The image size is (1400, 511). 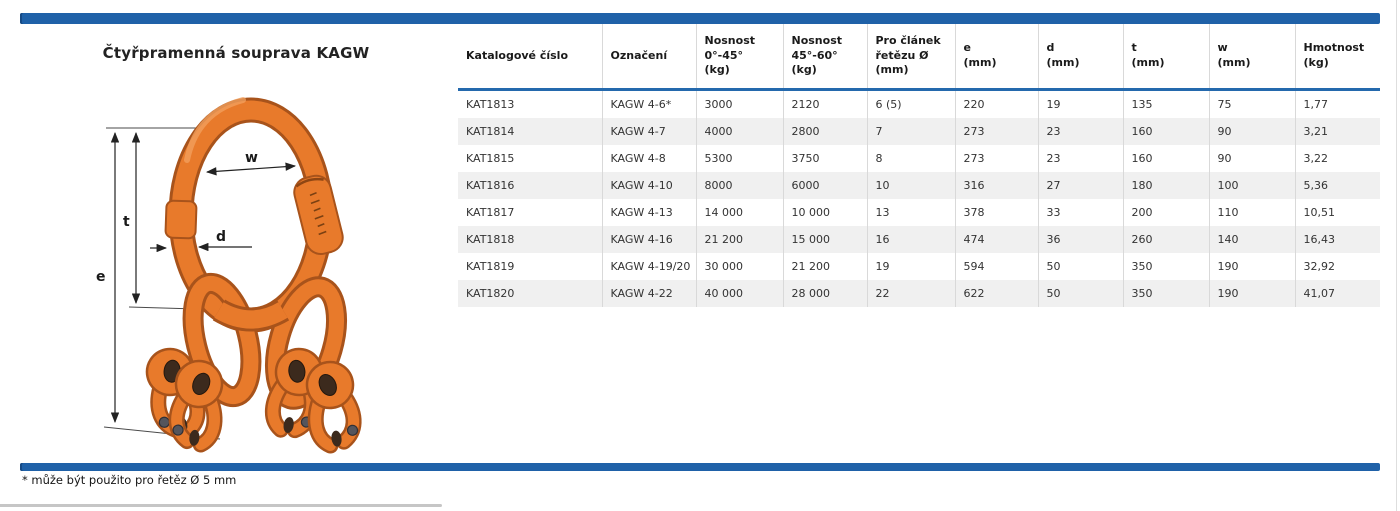 I want to click on table-cell: 6000, so click(x=824, y=185).